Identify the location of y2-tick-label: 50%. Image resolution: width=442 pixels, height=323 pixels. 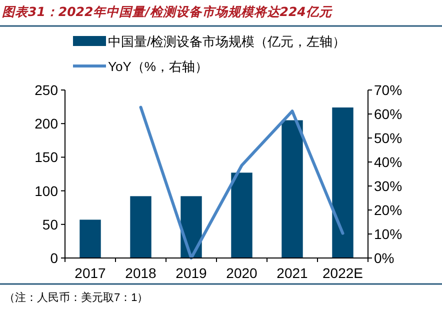
(388, 138).